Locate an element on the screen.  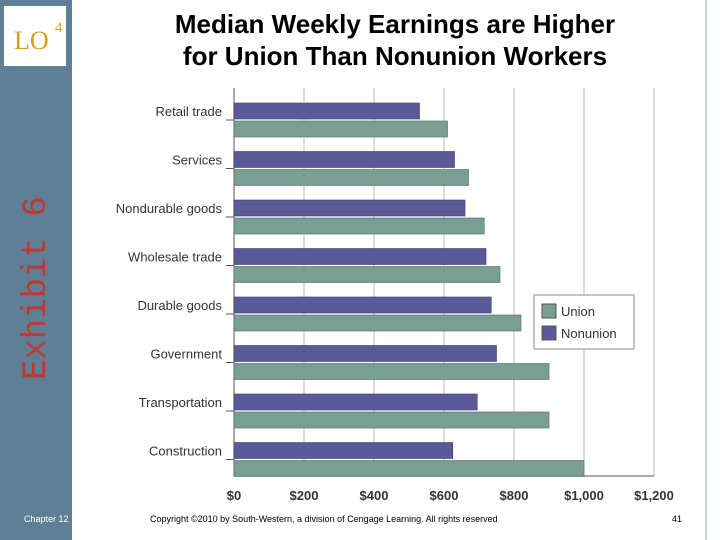
legend-swatch-nonunion is located at coordinates (549, 333).